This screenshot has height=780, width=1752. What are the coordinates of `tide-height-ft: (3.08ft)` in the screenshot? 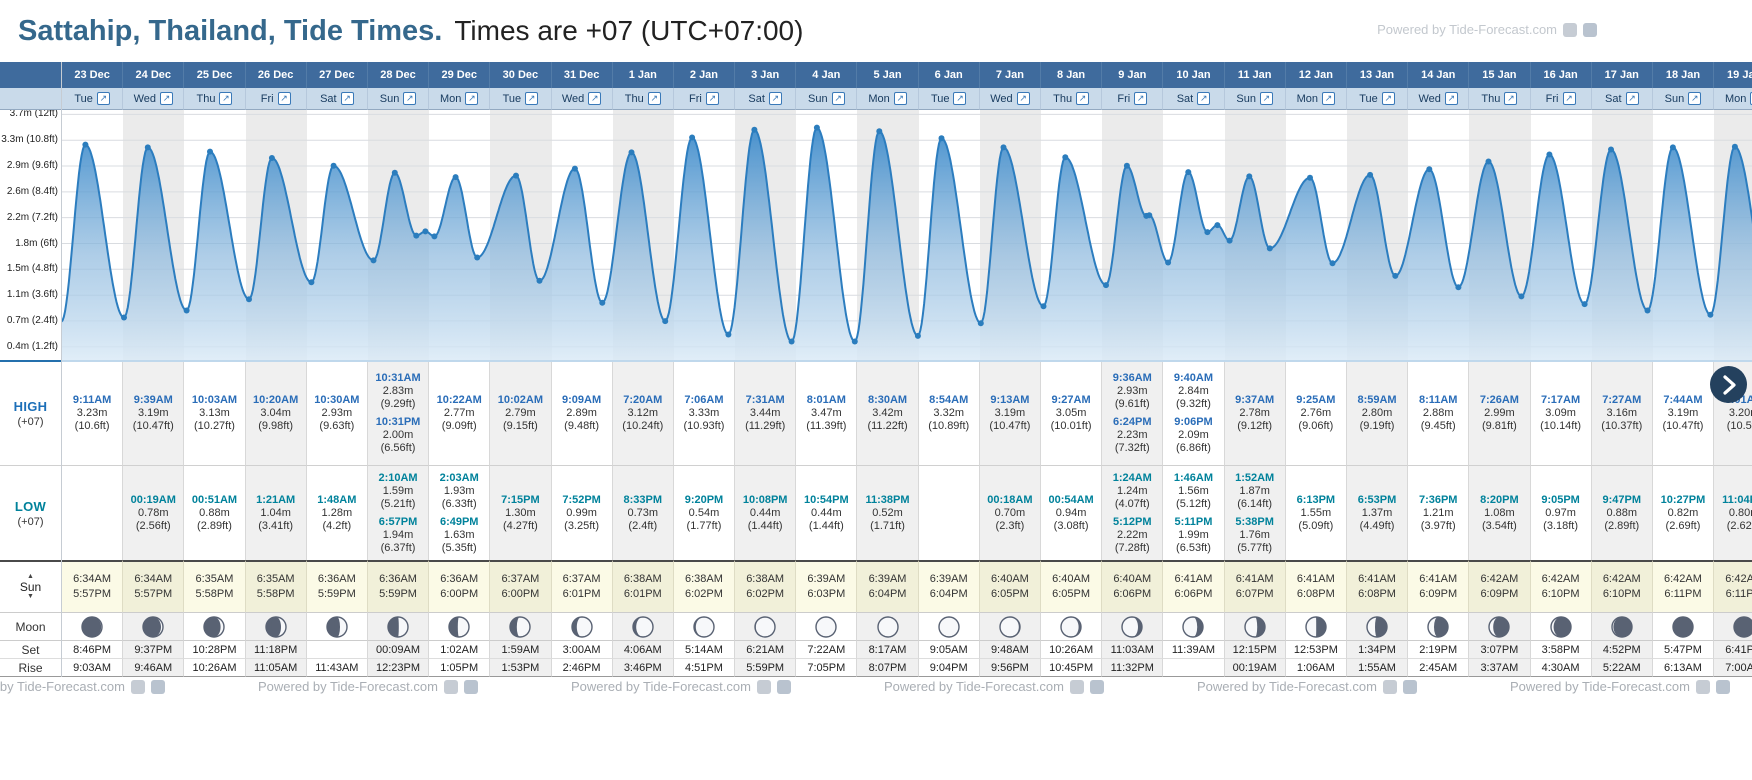 It's located at (1071, 525).